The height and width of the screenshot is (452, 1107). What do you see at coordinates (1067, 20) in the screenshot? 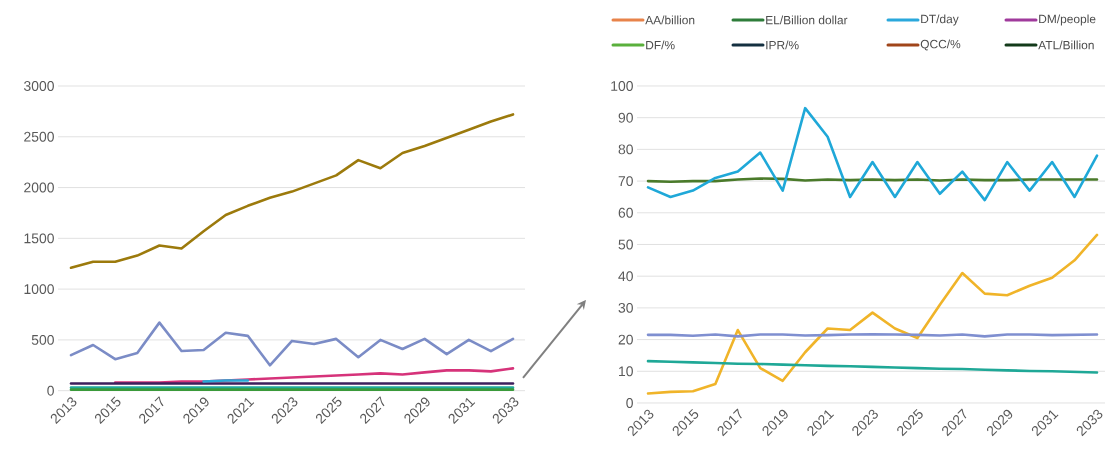
I see `category-label: DM/people` at bounding box center [1067, 20].